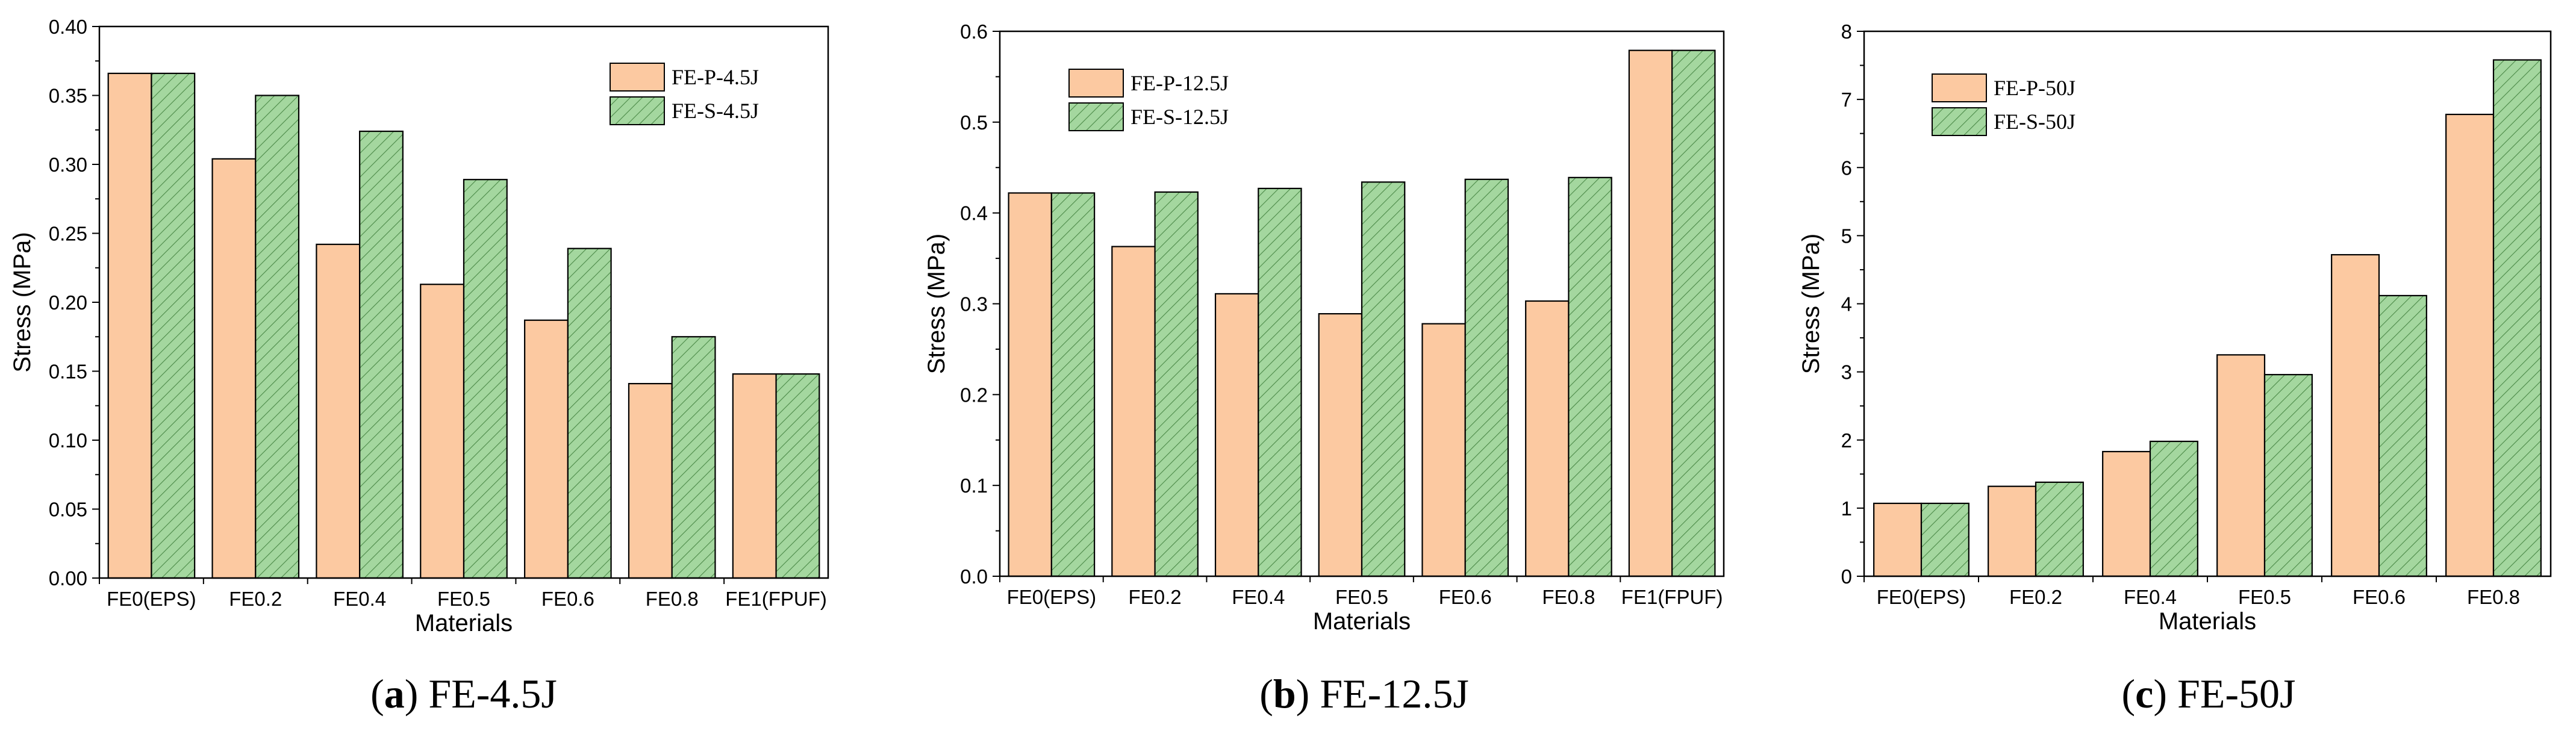 The height and width of the screenshot is (734, 2576). What do you see at coordinates (974, 304) in the screenshot?
I see `y-tick-label: 0.3` at bounding box center [974, 304].